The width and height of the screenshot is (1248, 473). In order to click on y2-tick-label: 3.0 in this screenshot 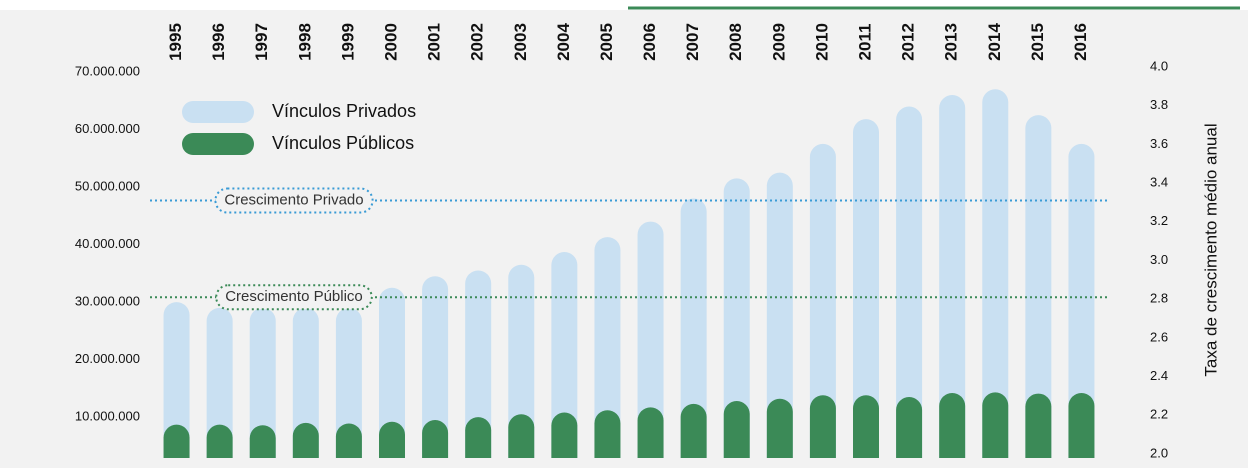, I will do `click(1159, 259)`.